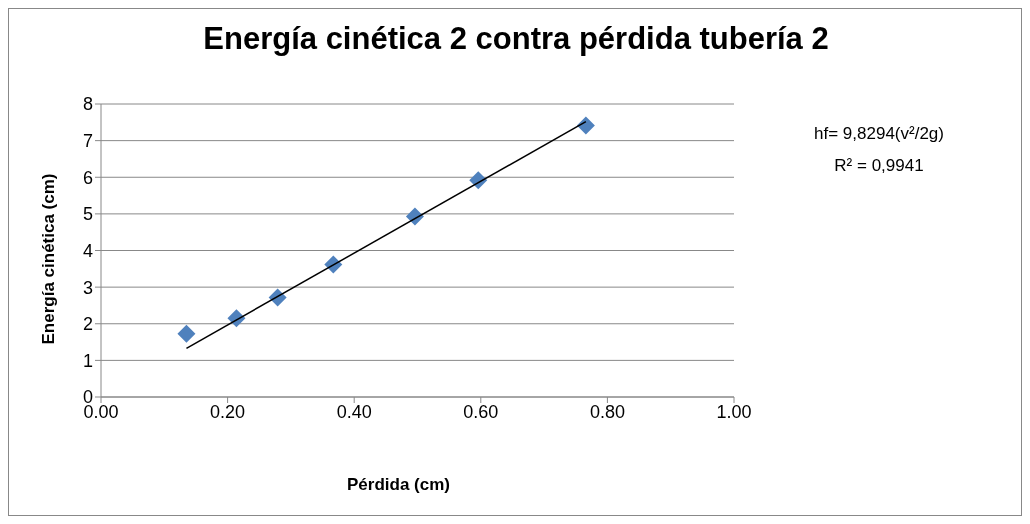 The image size is (1030, 524). What do you see at coordinates (398, 485) in the screenshot?
I see `x-axis-title: Pérdida (cm)` at bounding box center [398, 485].